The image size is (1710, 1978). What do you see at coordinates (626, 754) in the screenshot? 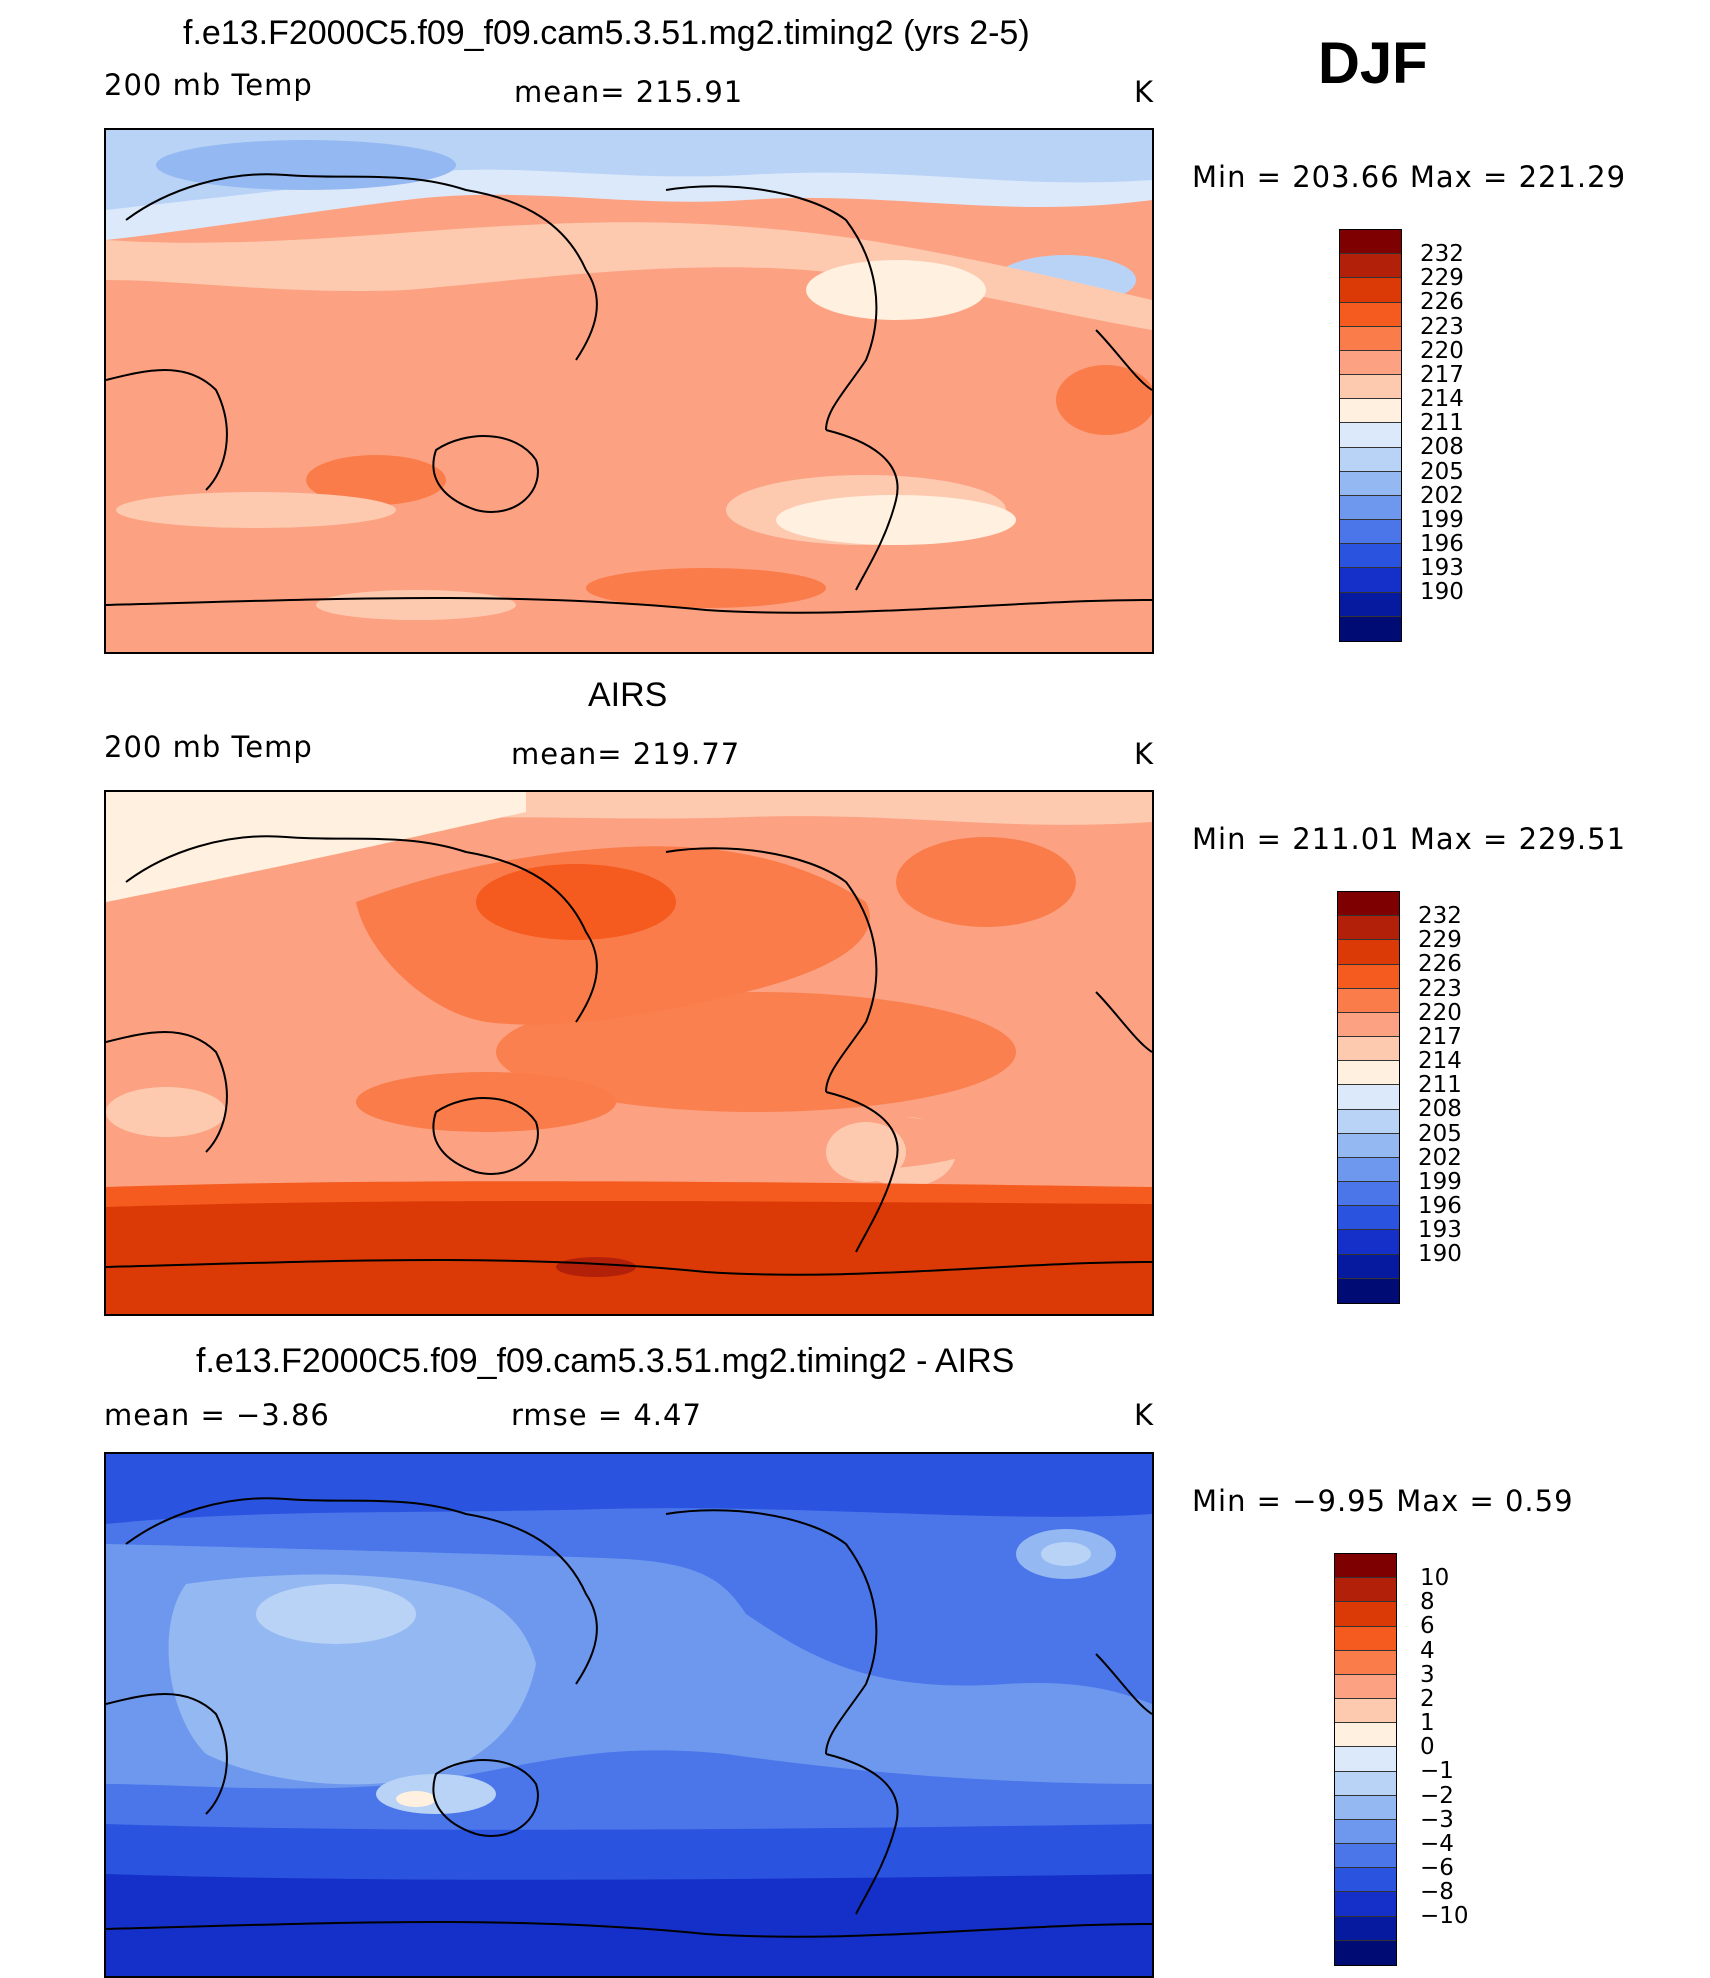
I see `panel-2-mean-label: mean= 219.77` at bounding box center [626, 754].